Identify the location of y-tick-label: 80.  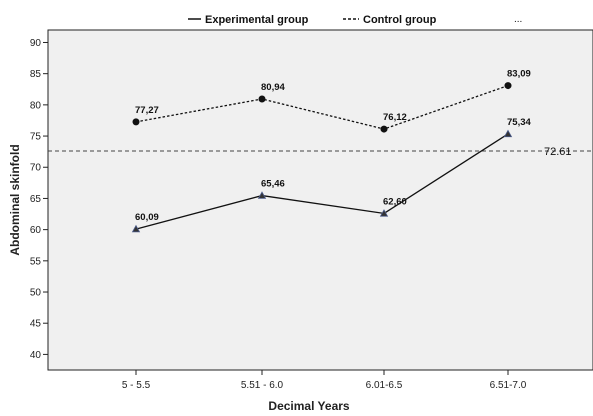
(36, 105).